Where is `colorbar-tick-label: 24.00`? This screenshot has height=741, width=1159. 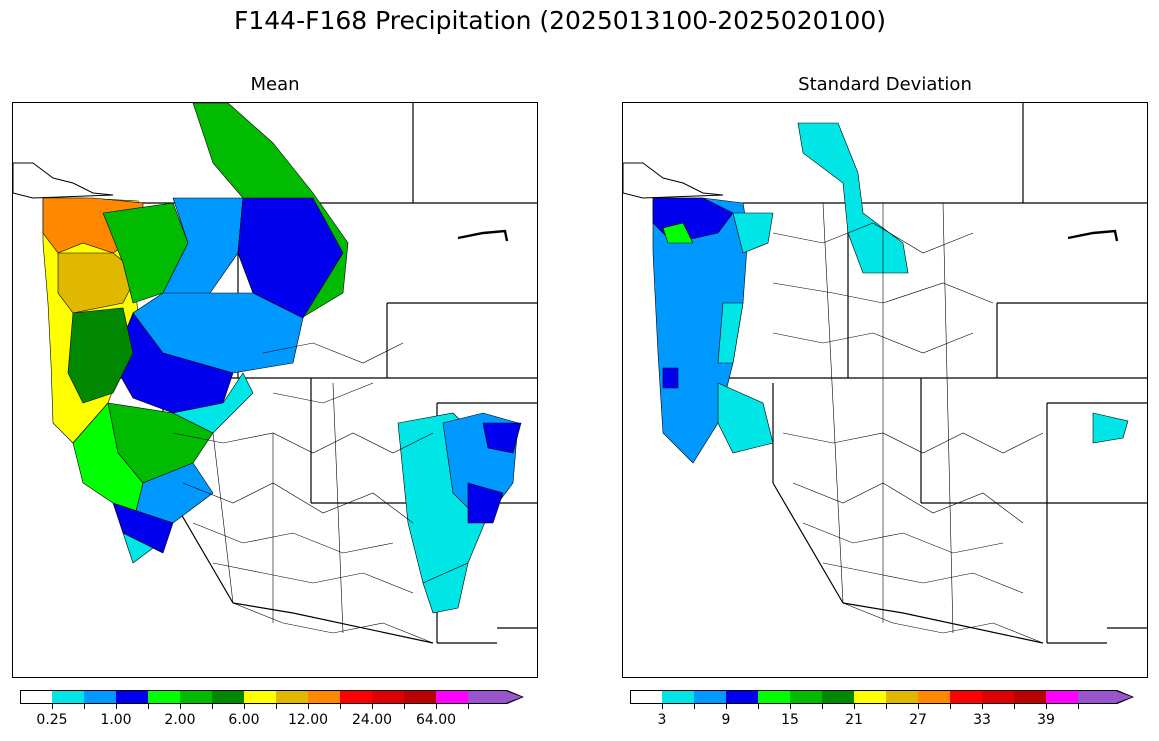 colorbar-tick-label: 24.00 is located at coordinates (372, 720).